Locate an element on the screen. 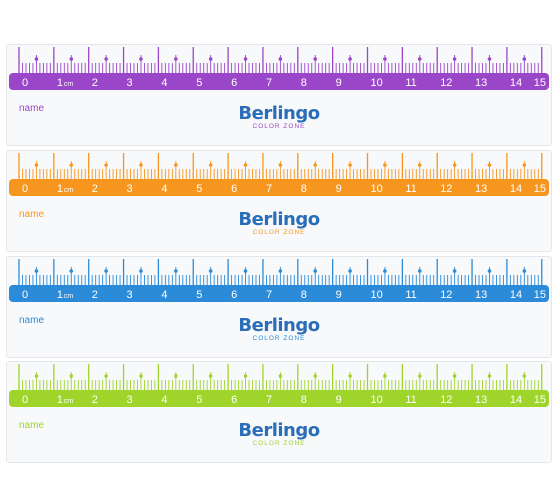 The width and height of the screenshot is (560, 504). scale-number: 10 is located at coordinates (377, 400).